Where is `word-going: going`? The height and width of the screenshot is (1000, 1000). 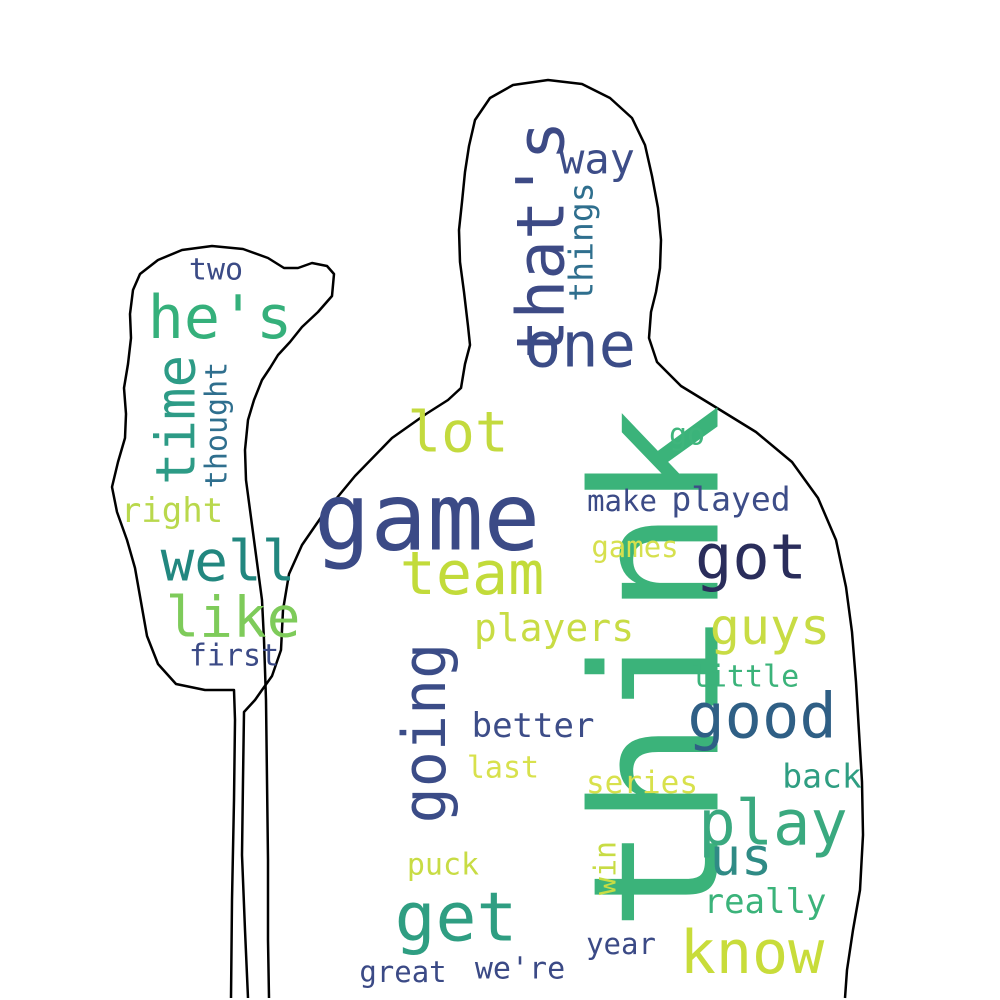
word-going: going is located at coordinates (425, 733).